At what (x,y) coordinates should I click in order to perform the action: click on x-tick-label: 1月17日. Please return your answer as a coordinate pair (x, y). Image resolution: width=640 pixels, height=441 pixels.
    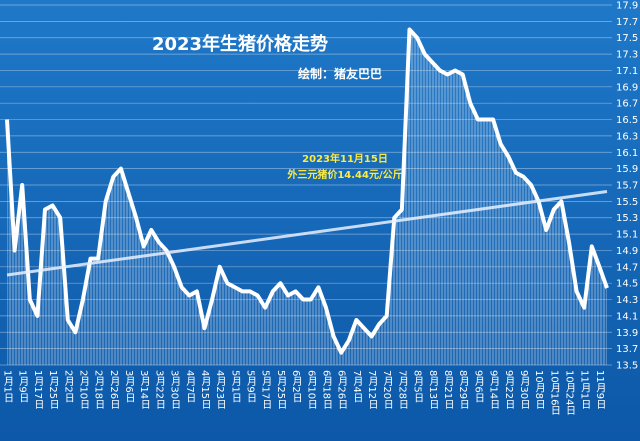
    Looking at the image, I should click on (38, 389).